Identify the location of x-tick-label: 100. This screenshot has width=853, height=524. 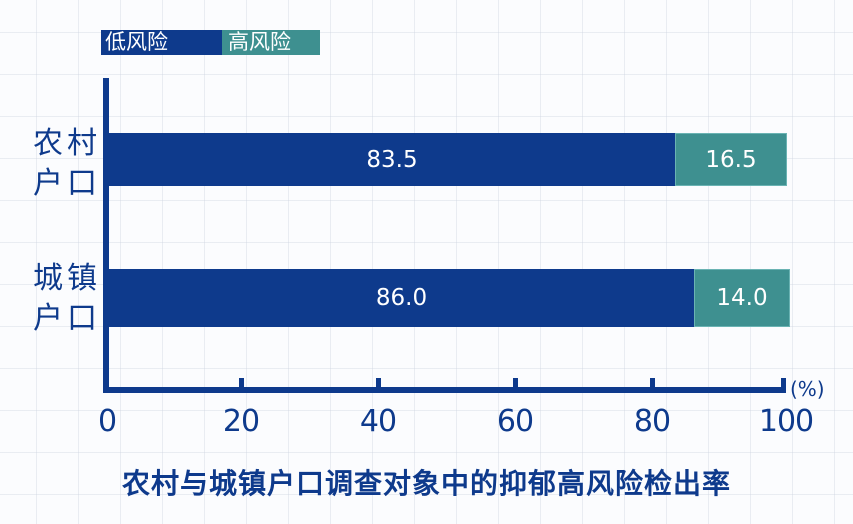
(786, 421).